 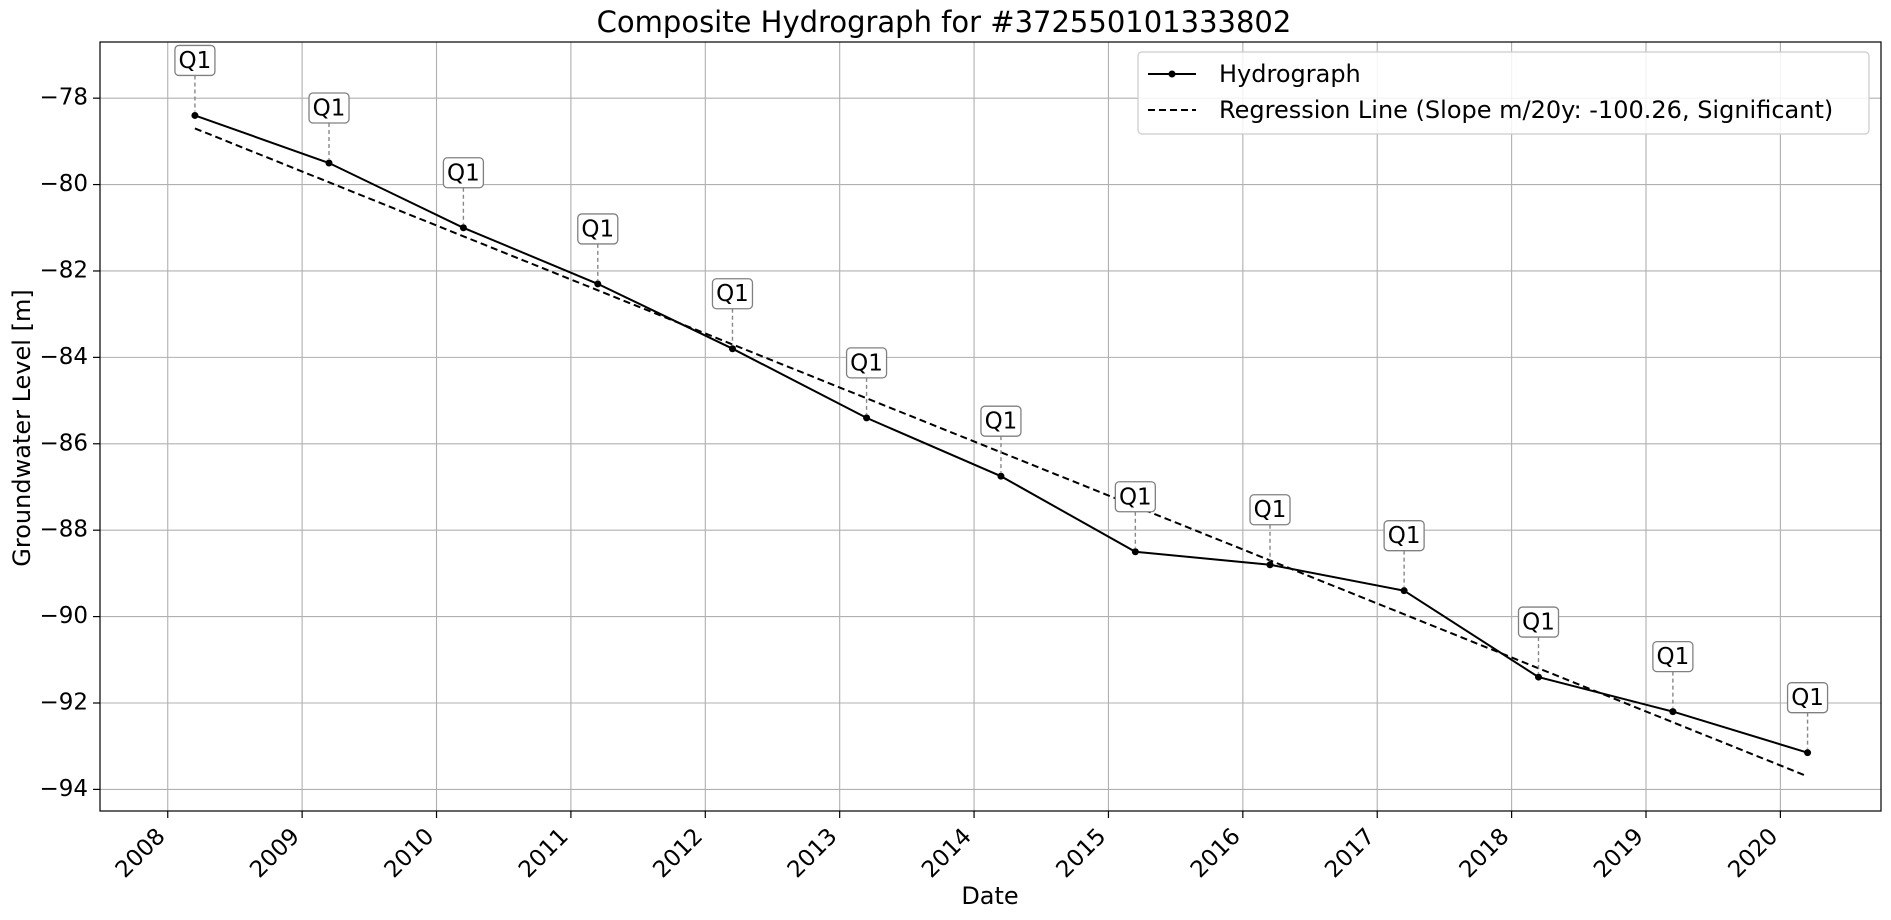 I want to click on y-tick-label: −90, so click(x=63, y=616).